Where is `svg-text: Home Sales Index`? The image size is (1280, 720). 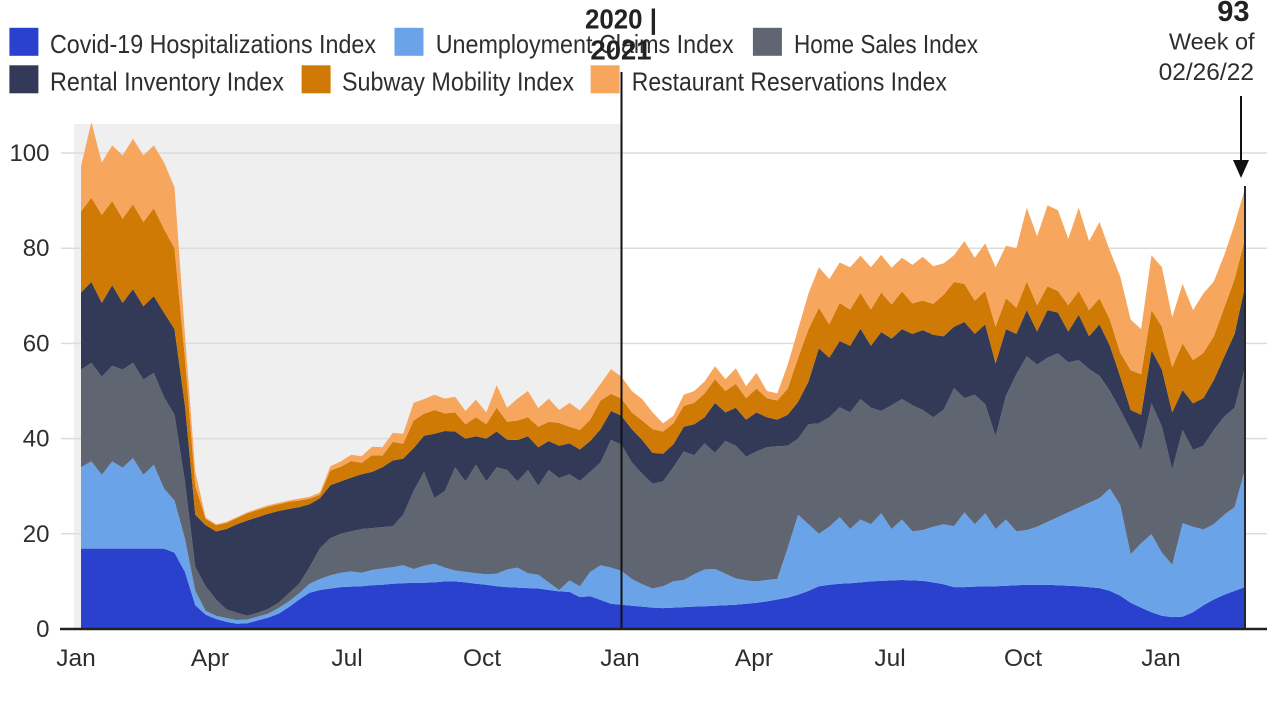 svg-text: Home Sales Index is located at coordinates (886, 44).